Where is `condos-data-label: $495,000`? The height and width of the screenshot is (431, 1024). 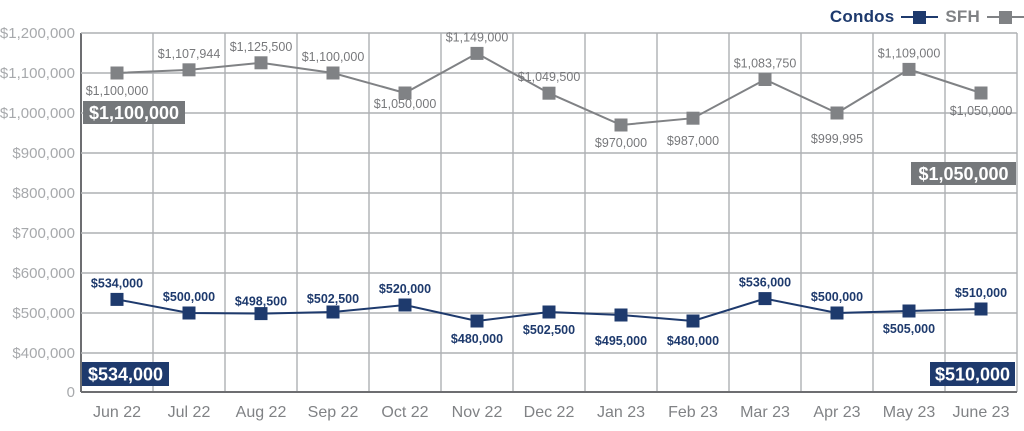
condos-data-label: $495,000 is located at coordinates (621, 341).